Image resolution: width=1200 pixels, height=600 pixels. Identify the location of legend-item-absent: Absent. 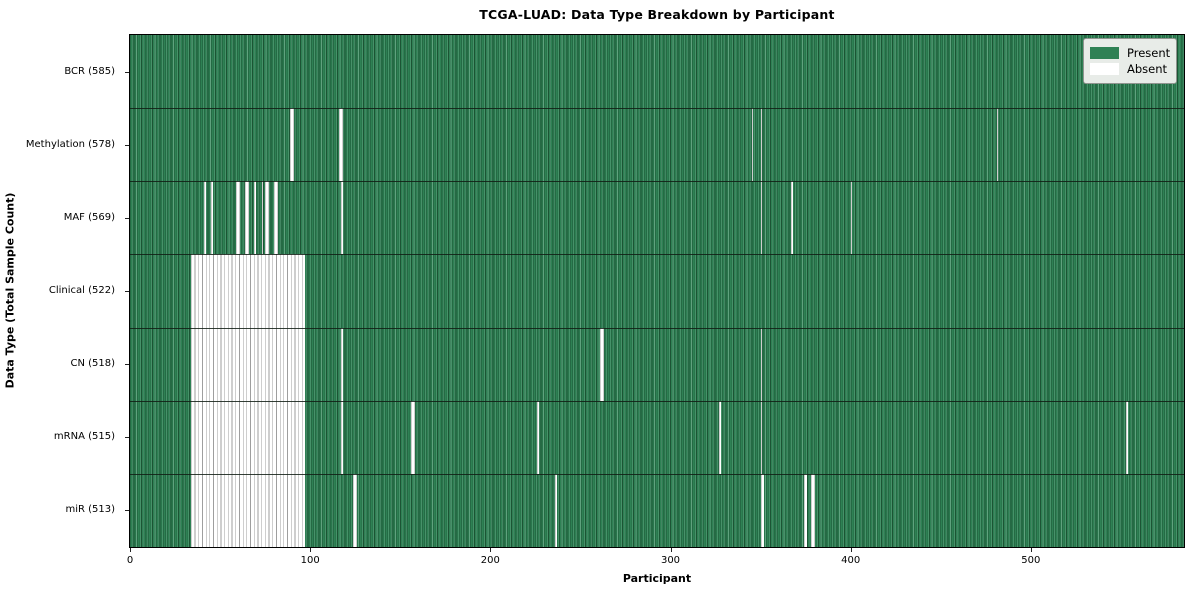
(1129, 69).